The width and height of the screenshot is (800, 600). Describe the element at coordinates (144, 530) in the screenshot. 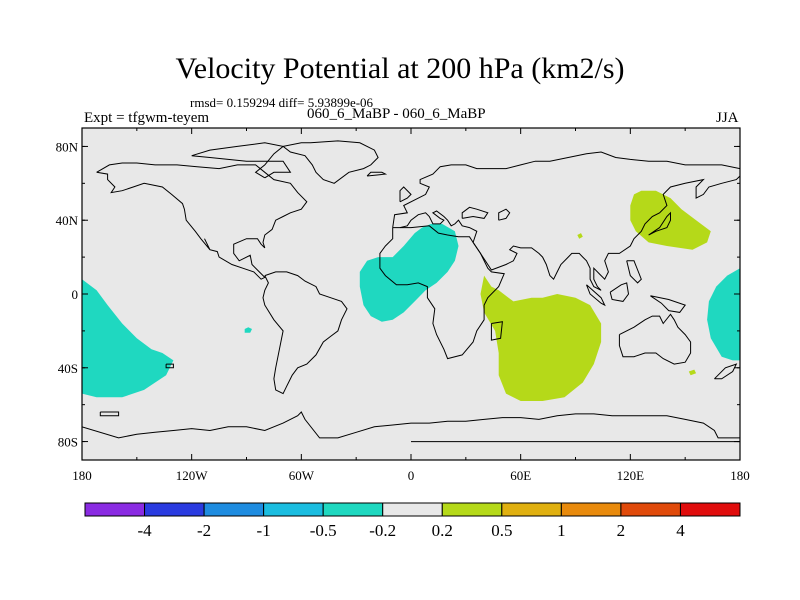

I see `colorbar-label: -4` at that location.